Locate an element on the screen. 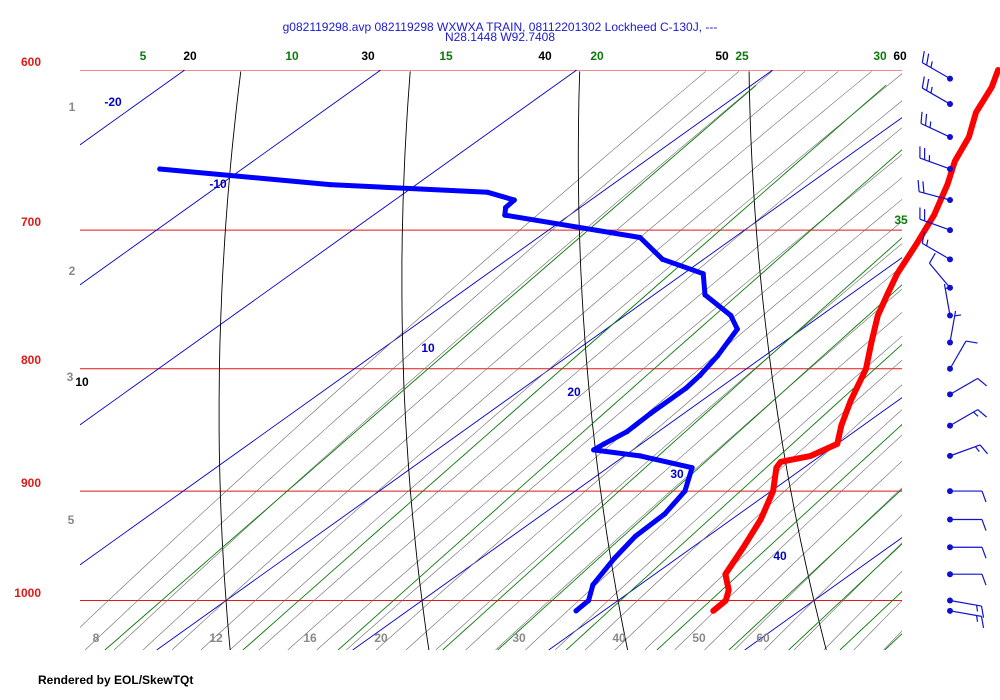  mixing-ratio-label: 30 is located at coordinates (880, 56).